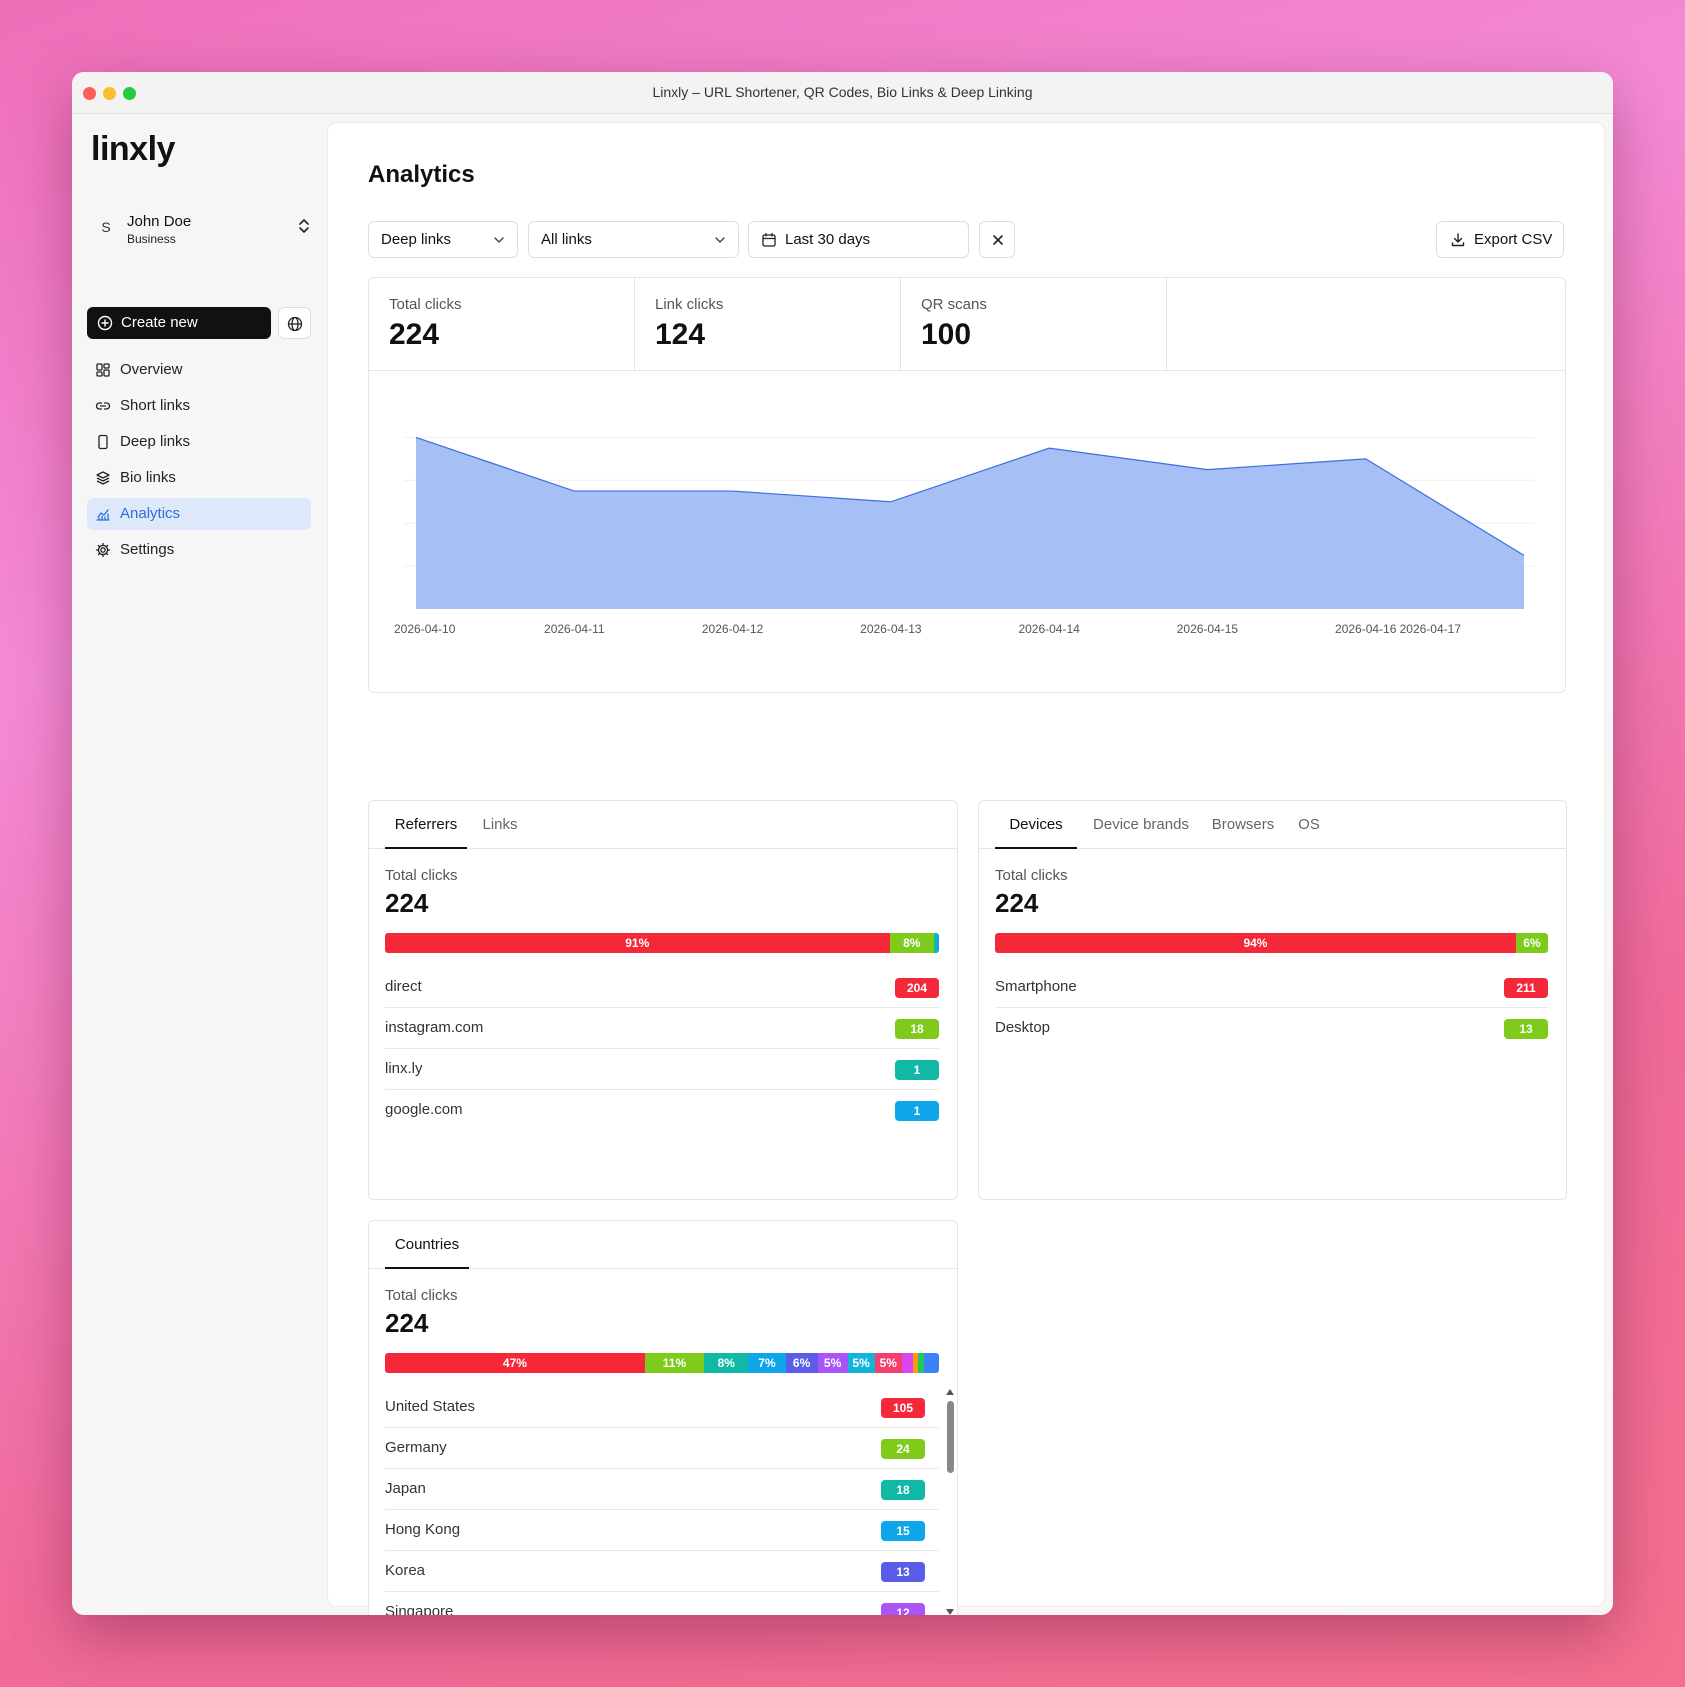 The image size is (1685, 1687). What do you see at coordinates (1309, 824) in the screenshot?
I see `tab-os: OS` at bounding box center [1309, 824].